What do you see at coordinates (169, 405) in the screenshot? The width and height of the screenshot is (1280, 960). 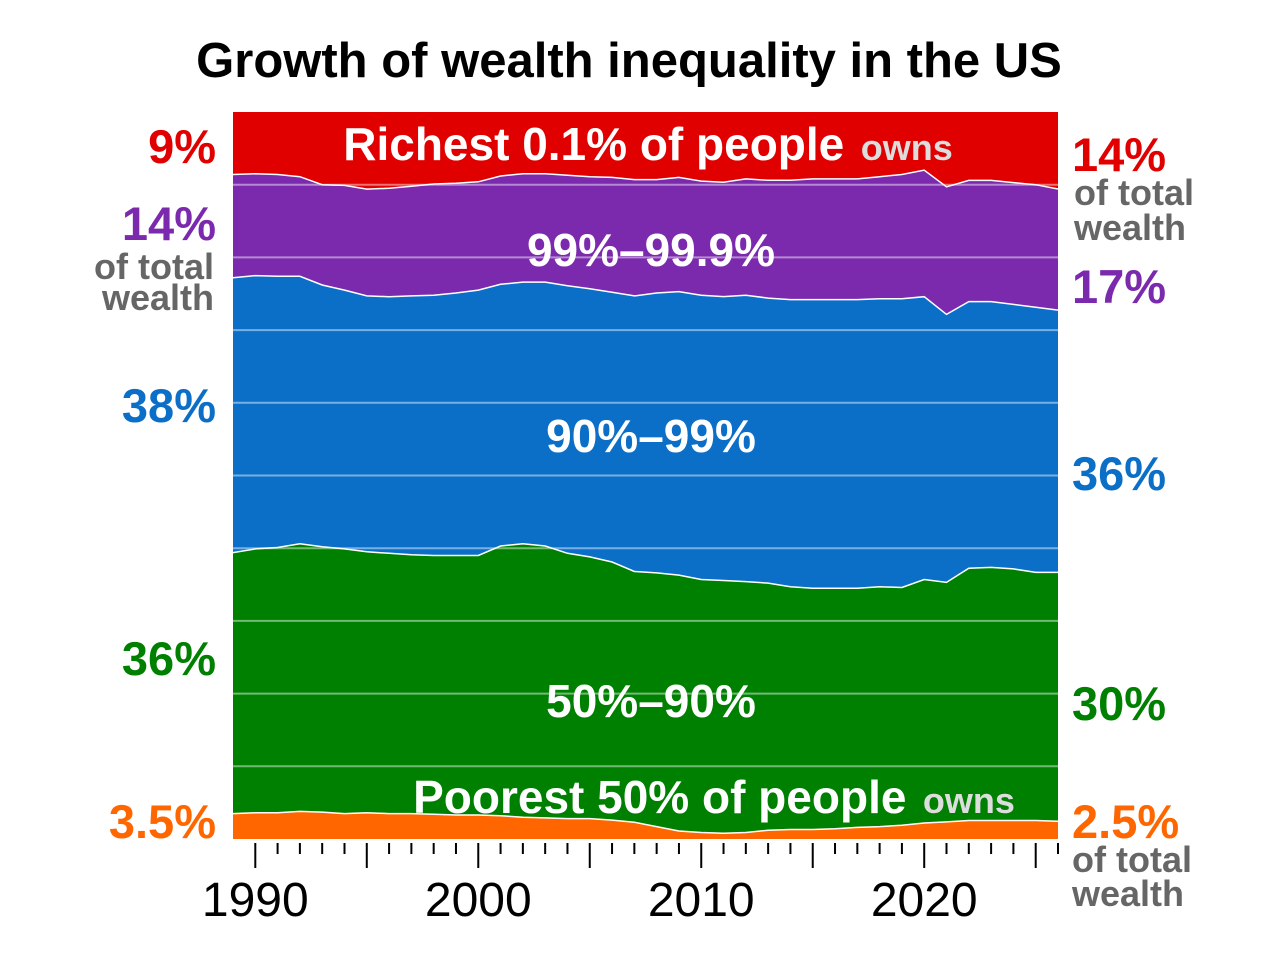 I see `left-third-pct: 38%` at bounding box center [169, 405].